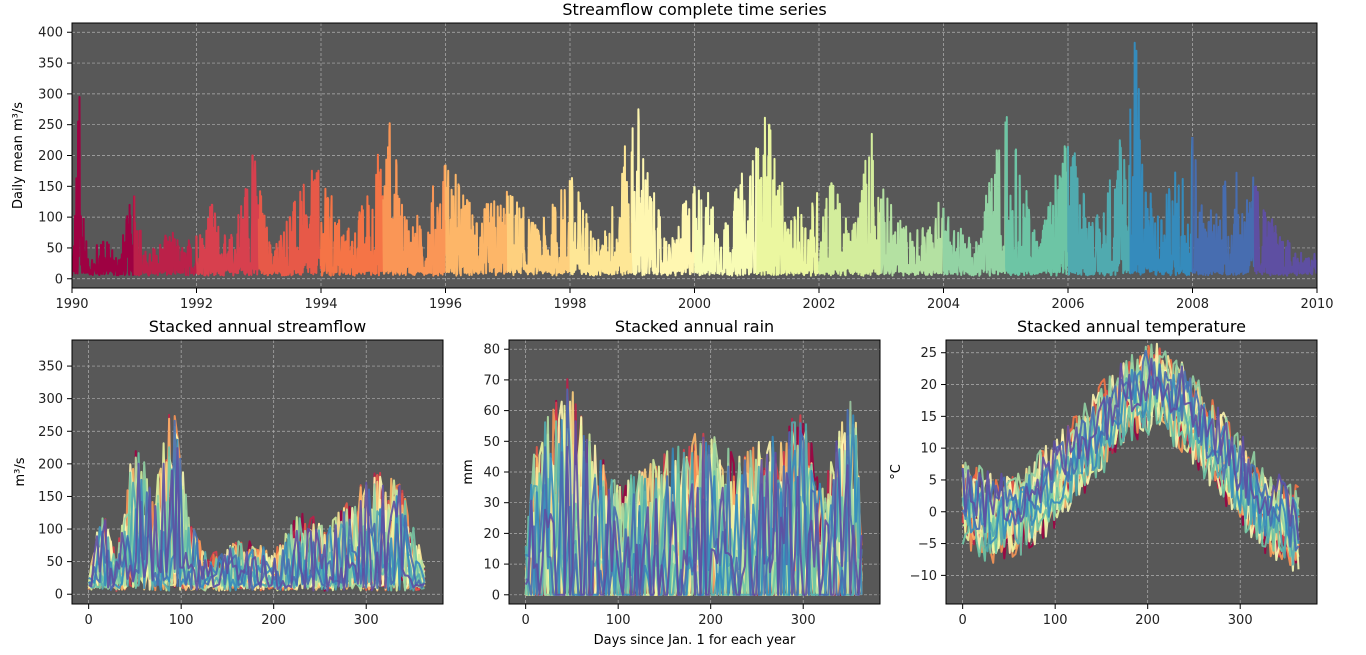 The image size is (1366, 655). I want to click on chart-title: Stacked annual rain, so click(694, 326).